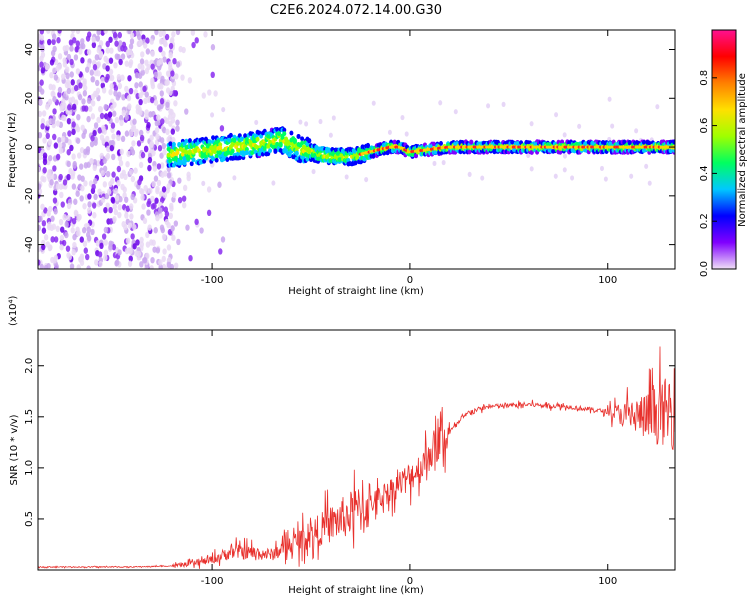  Describe the element at coordinates (607, 280) in the screenshot. I see `x-tick-label: 100` at that location.